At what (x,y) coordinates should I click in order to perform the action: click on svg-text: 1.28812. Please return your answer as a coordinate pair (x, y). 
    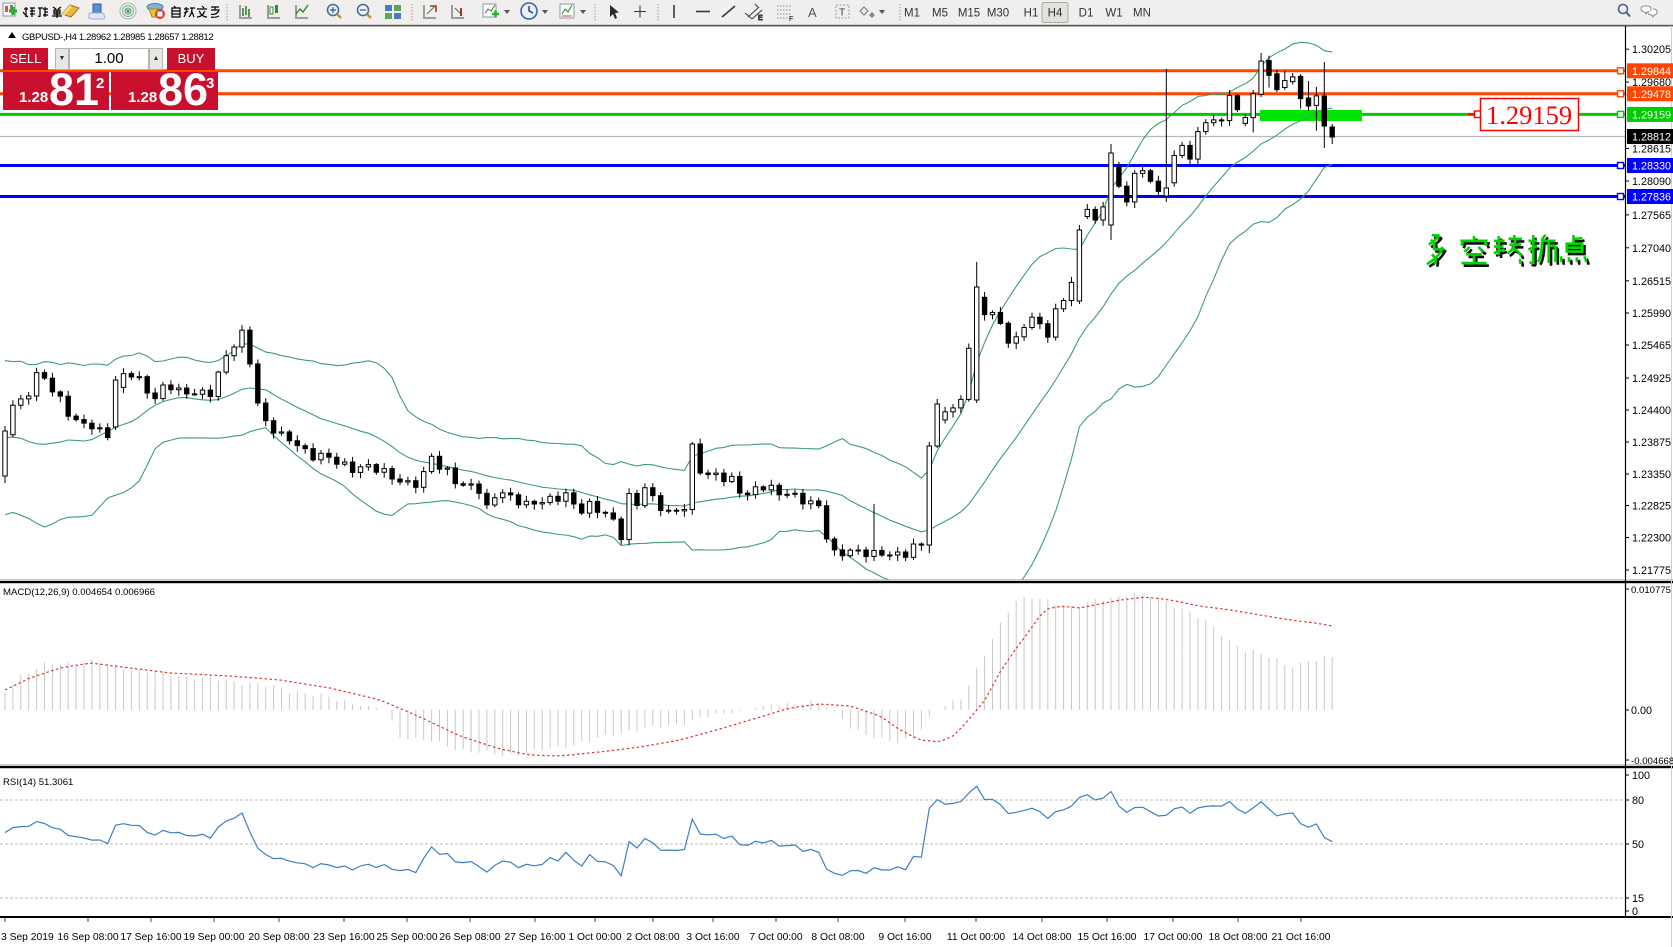
    Looking at the image, I should click on (1651, 138).